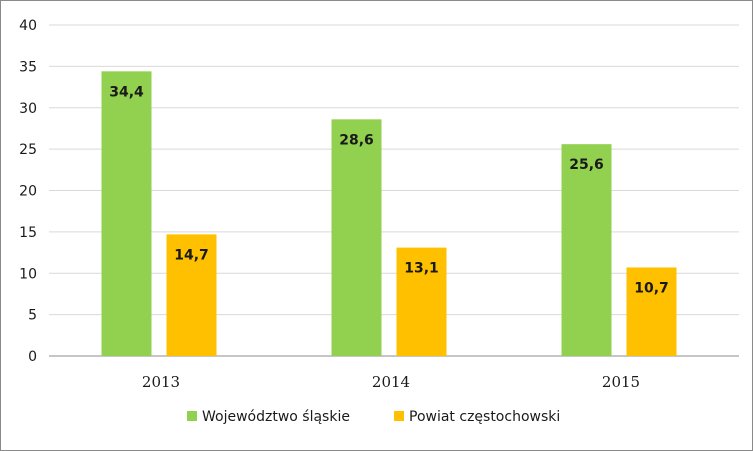  Describe the element at coordinates (621, 382) in the screenshot. I see `x-category-label: 2015` at that location.